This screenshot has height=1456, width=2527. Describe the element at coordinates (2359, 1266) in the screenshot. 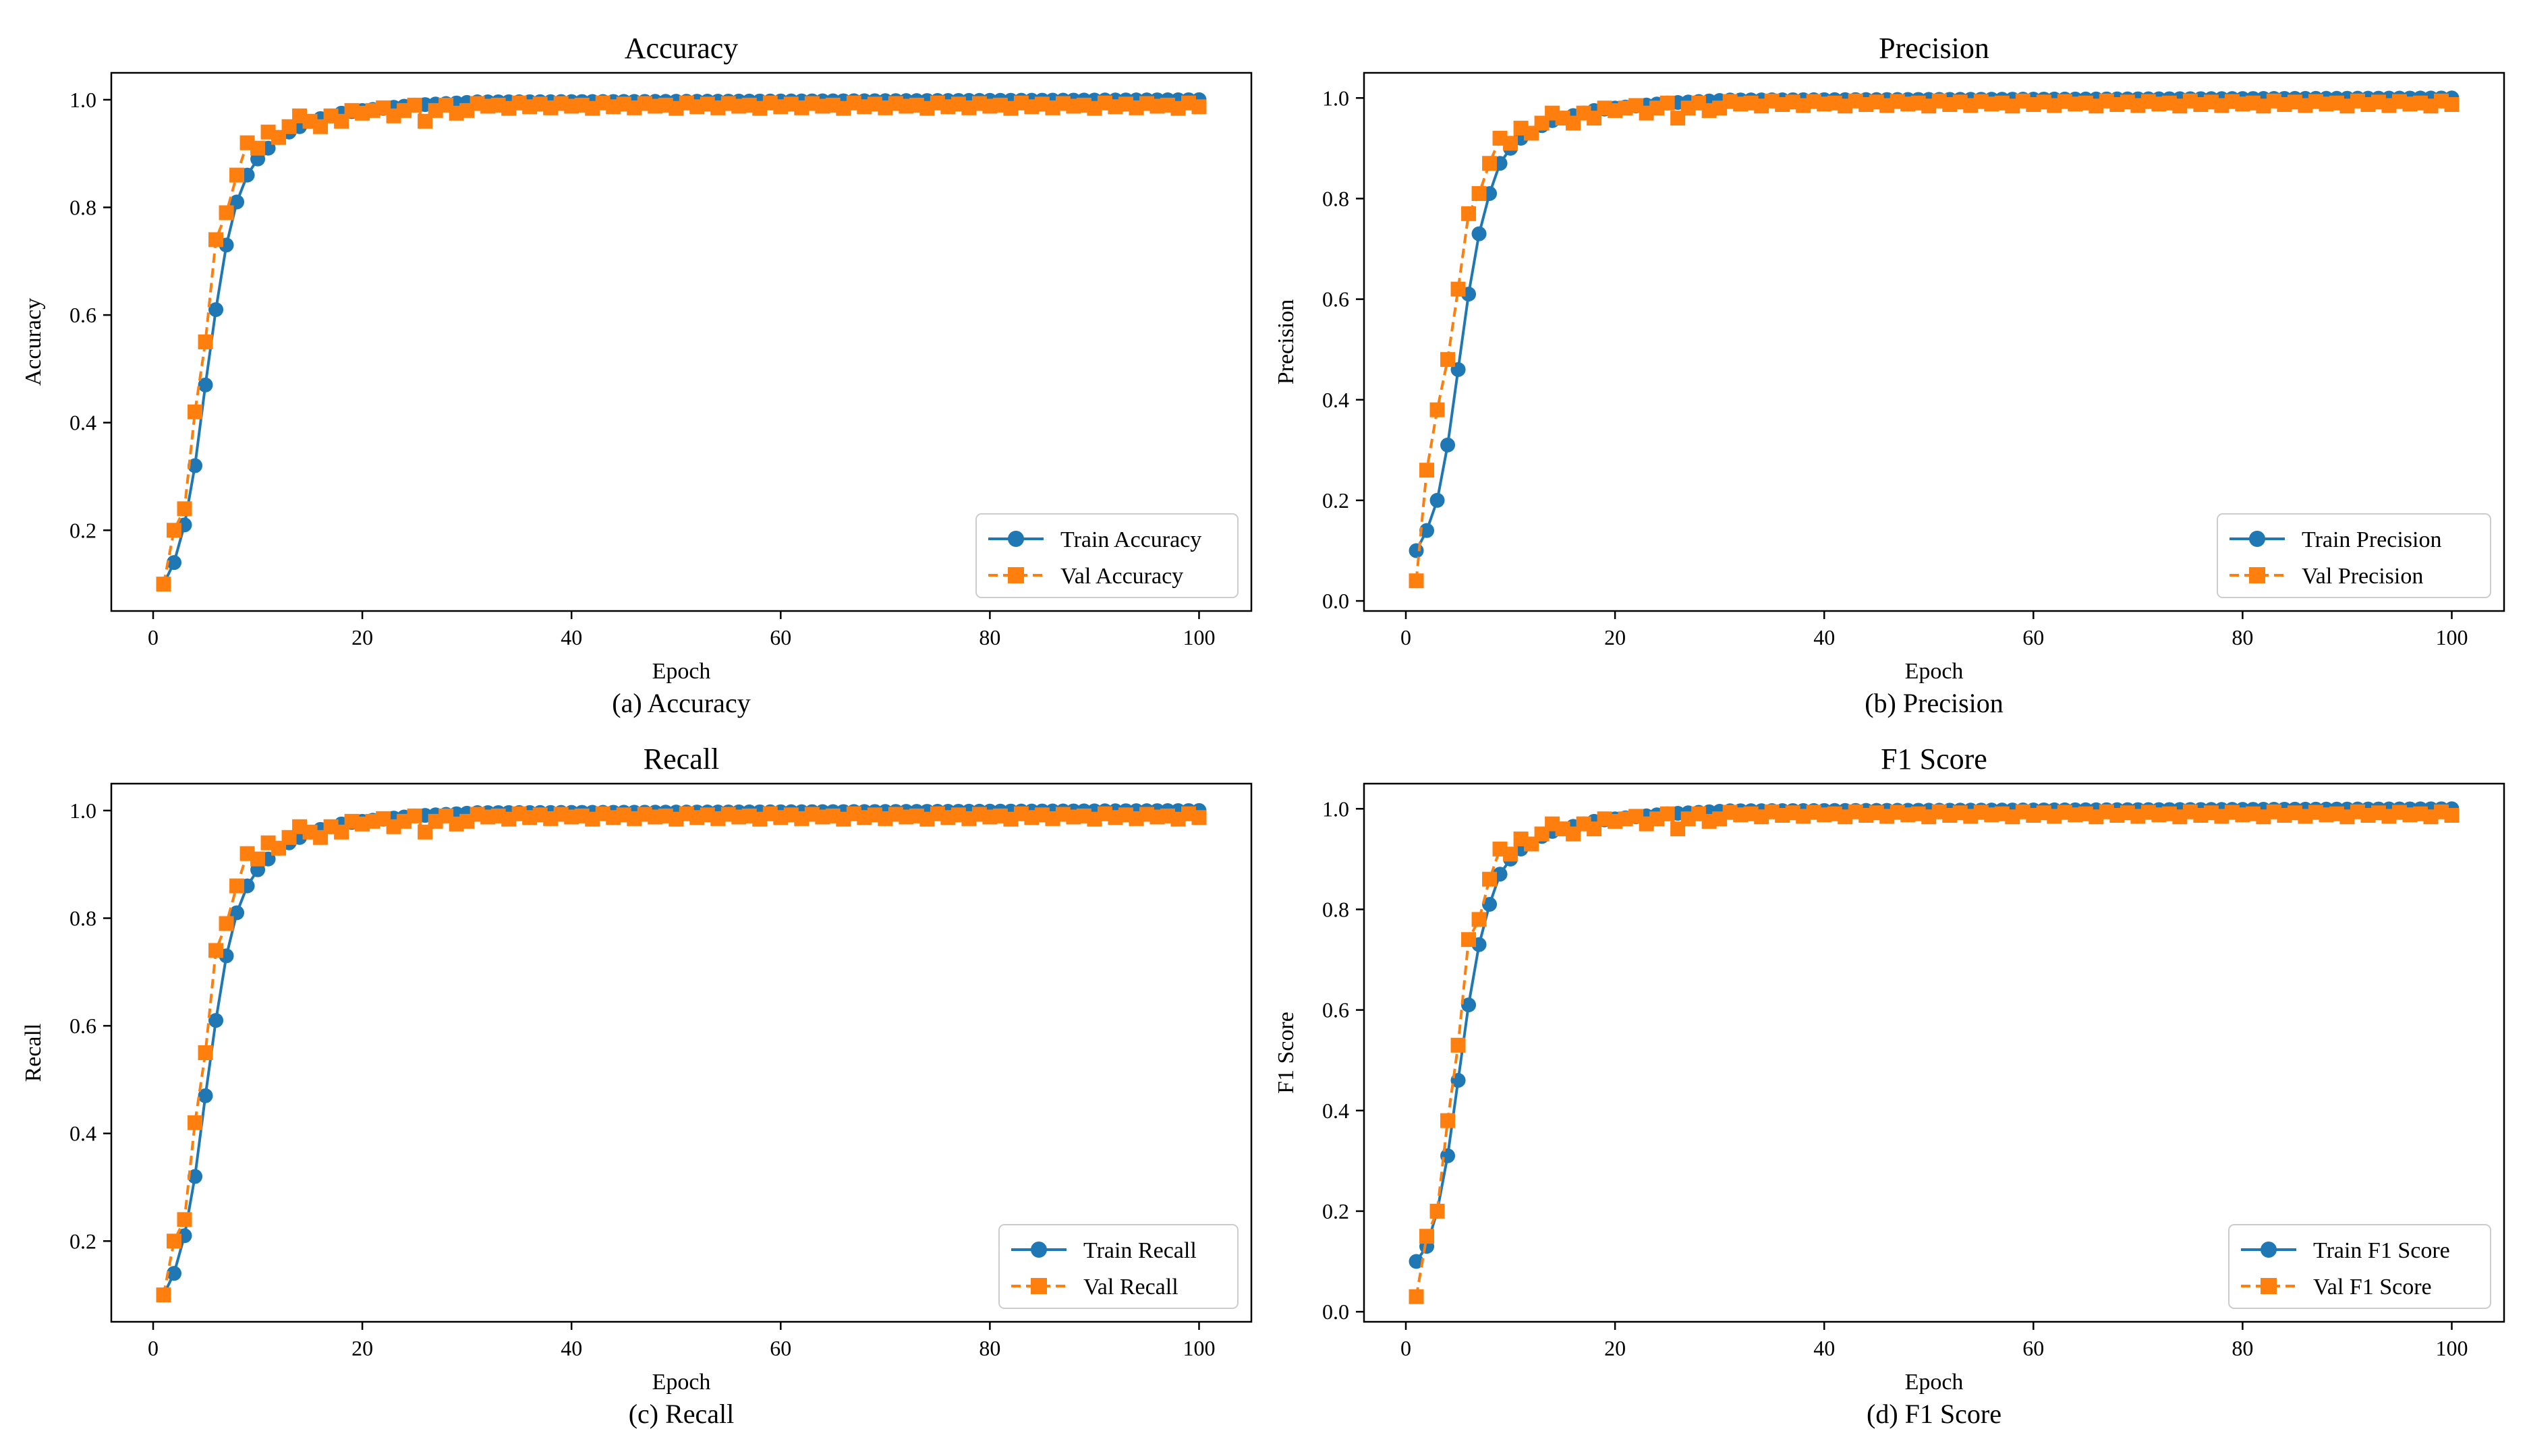

I see `legend: Train F1 Score Val F1 Score` at that location.